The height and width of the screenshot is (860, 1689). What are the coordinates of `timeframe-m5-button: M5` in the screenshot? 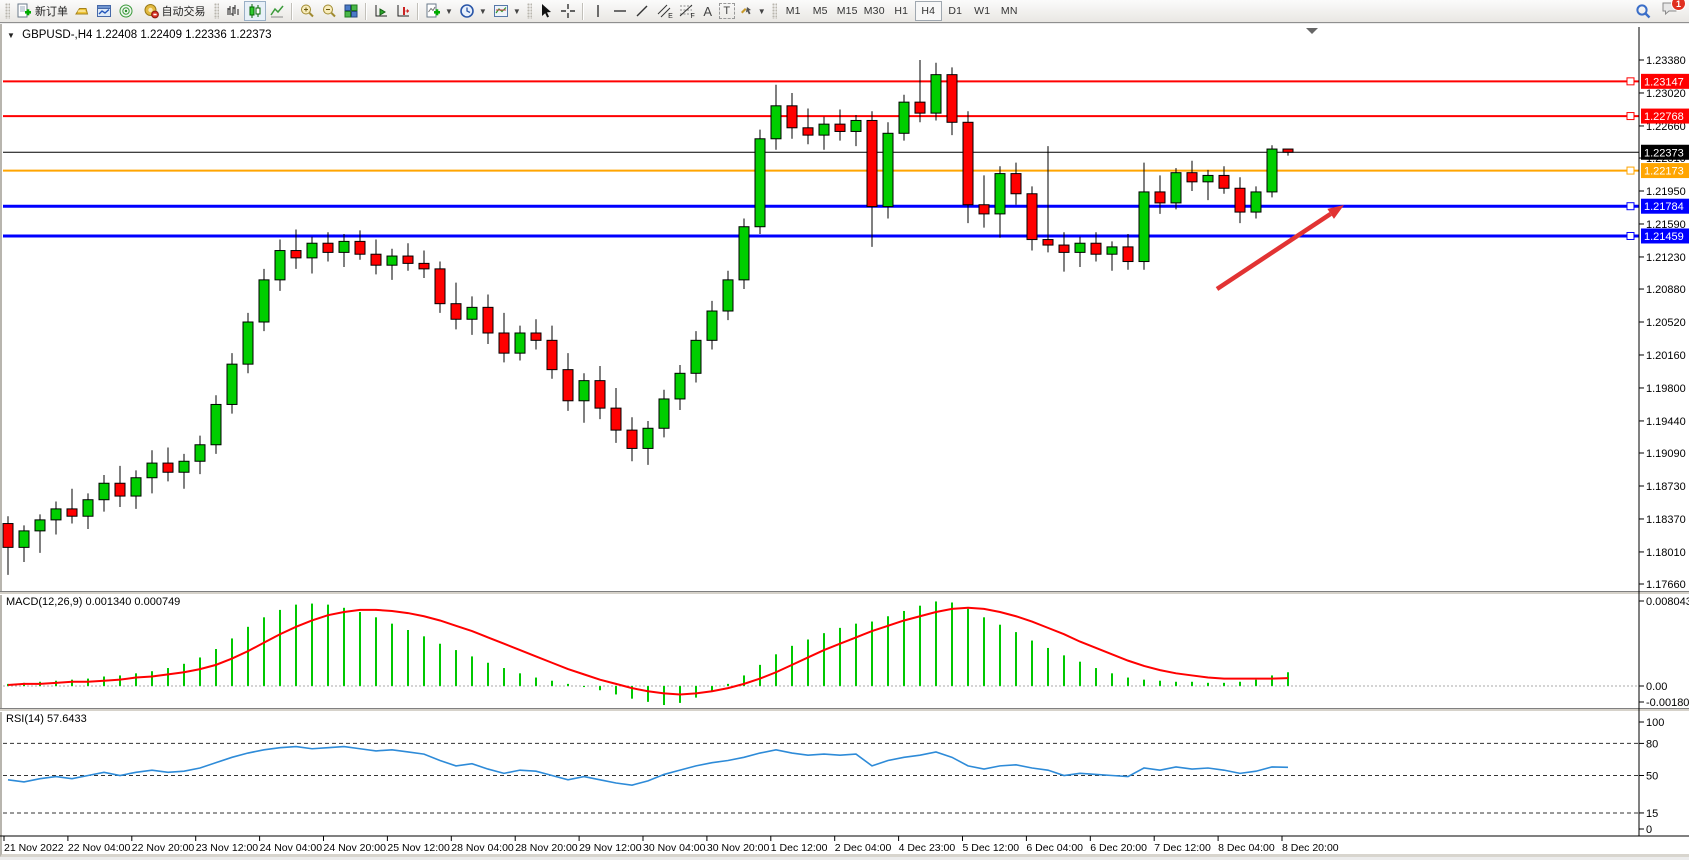 It's located at (820, 11).